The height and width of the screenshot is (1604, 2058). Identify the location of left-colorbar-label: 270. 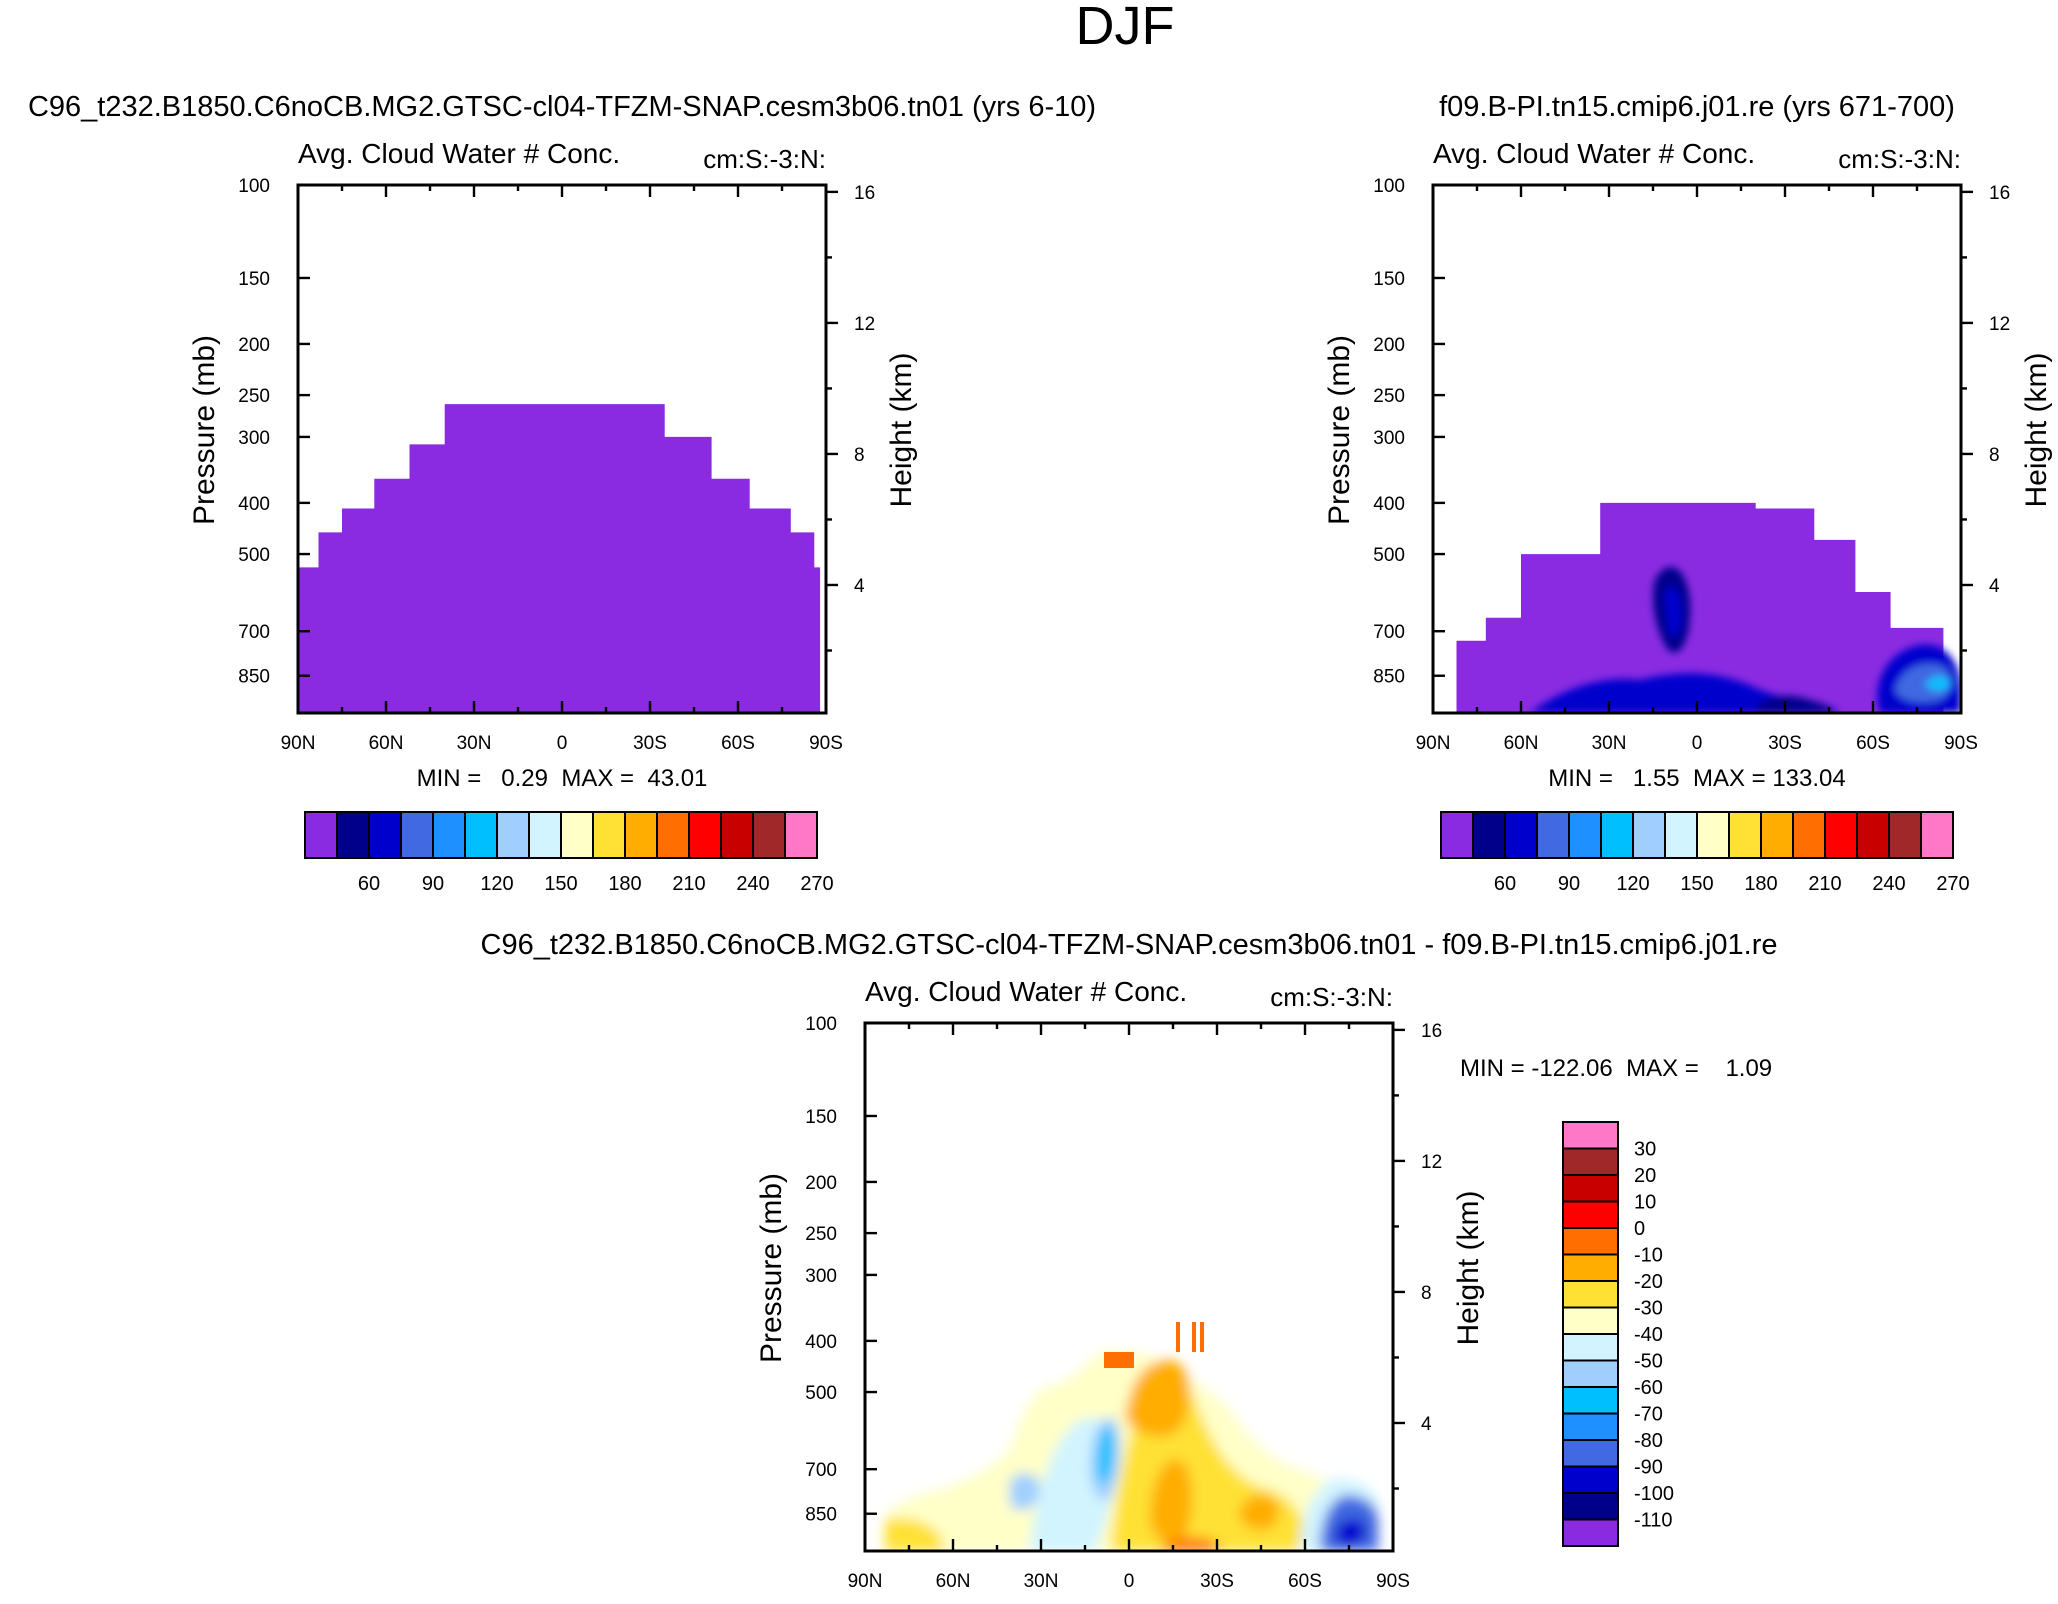
(816, 884).